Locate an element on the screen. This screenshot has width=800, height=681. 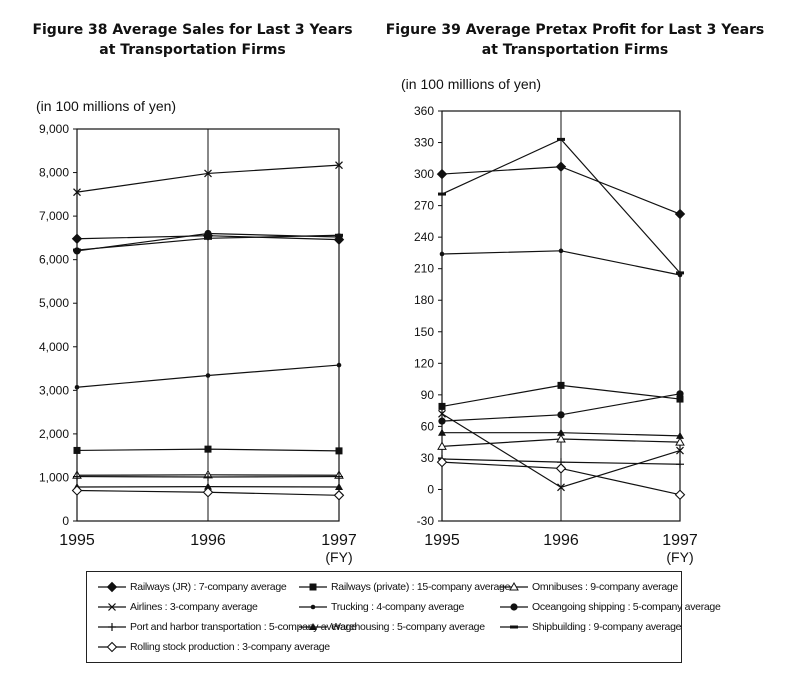
figure-38-x-tick-label: 1996 is located at coordinates (208, 540).